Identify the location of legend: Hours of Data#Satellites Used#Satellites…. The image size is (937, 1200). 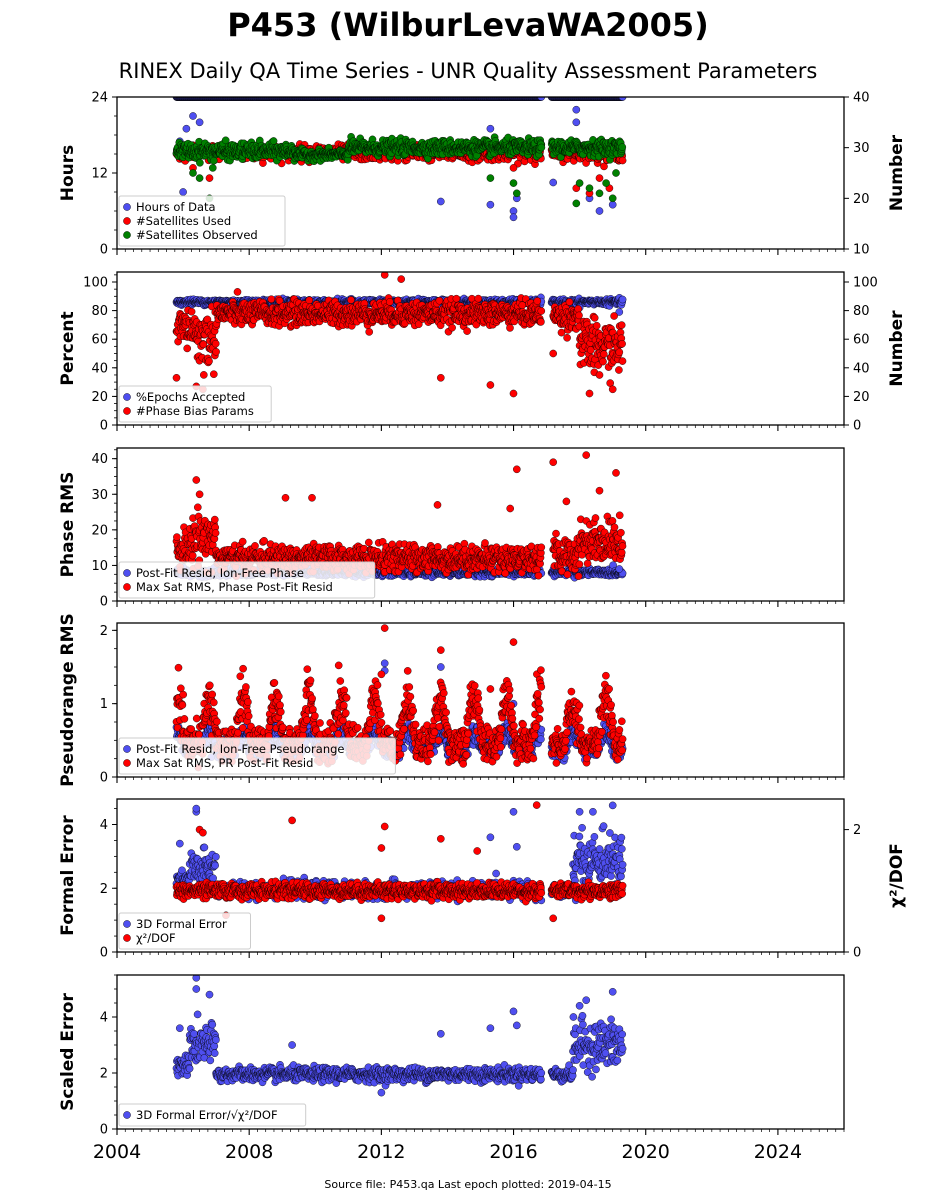
(202, 221).